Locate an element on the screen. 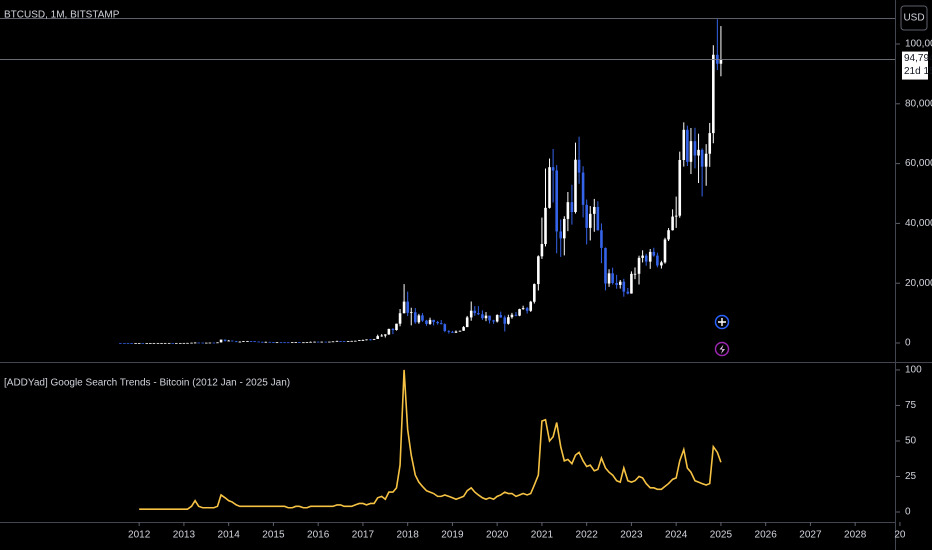 This screenshot has width=932, height=550. y-tick-label: 60,000 is located at coordinates (918, 163).